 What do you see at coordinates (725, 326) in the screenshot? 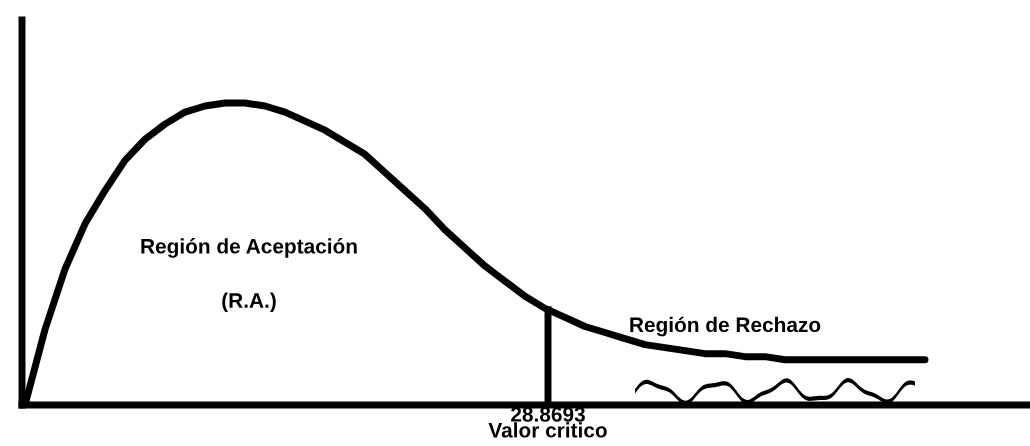
I see `annotation: Región de Rechazo` at bounding box center [725, 326].